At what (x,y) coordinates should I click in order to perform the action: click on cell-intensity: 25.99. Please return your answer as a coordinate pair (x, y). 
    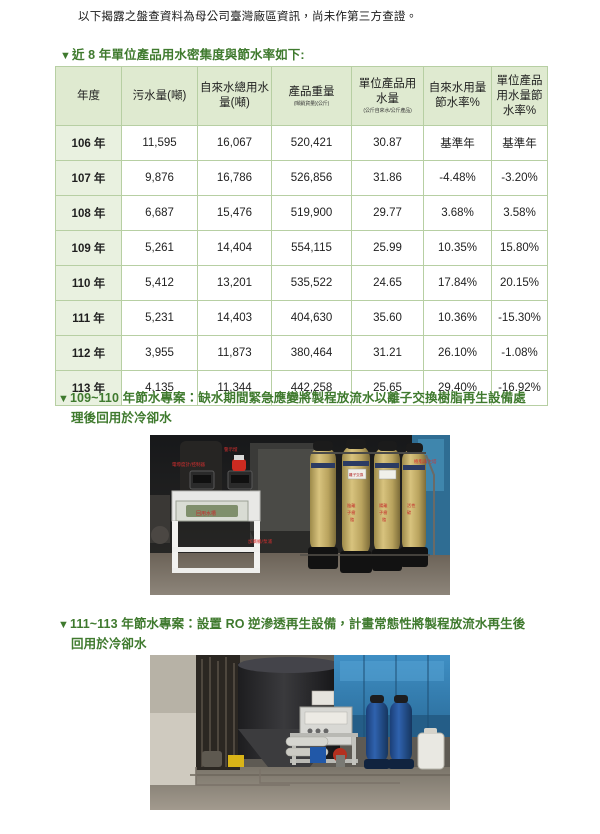
    Looking at the image, I should click on (387, 248).